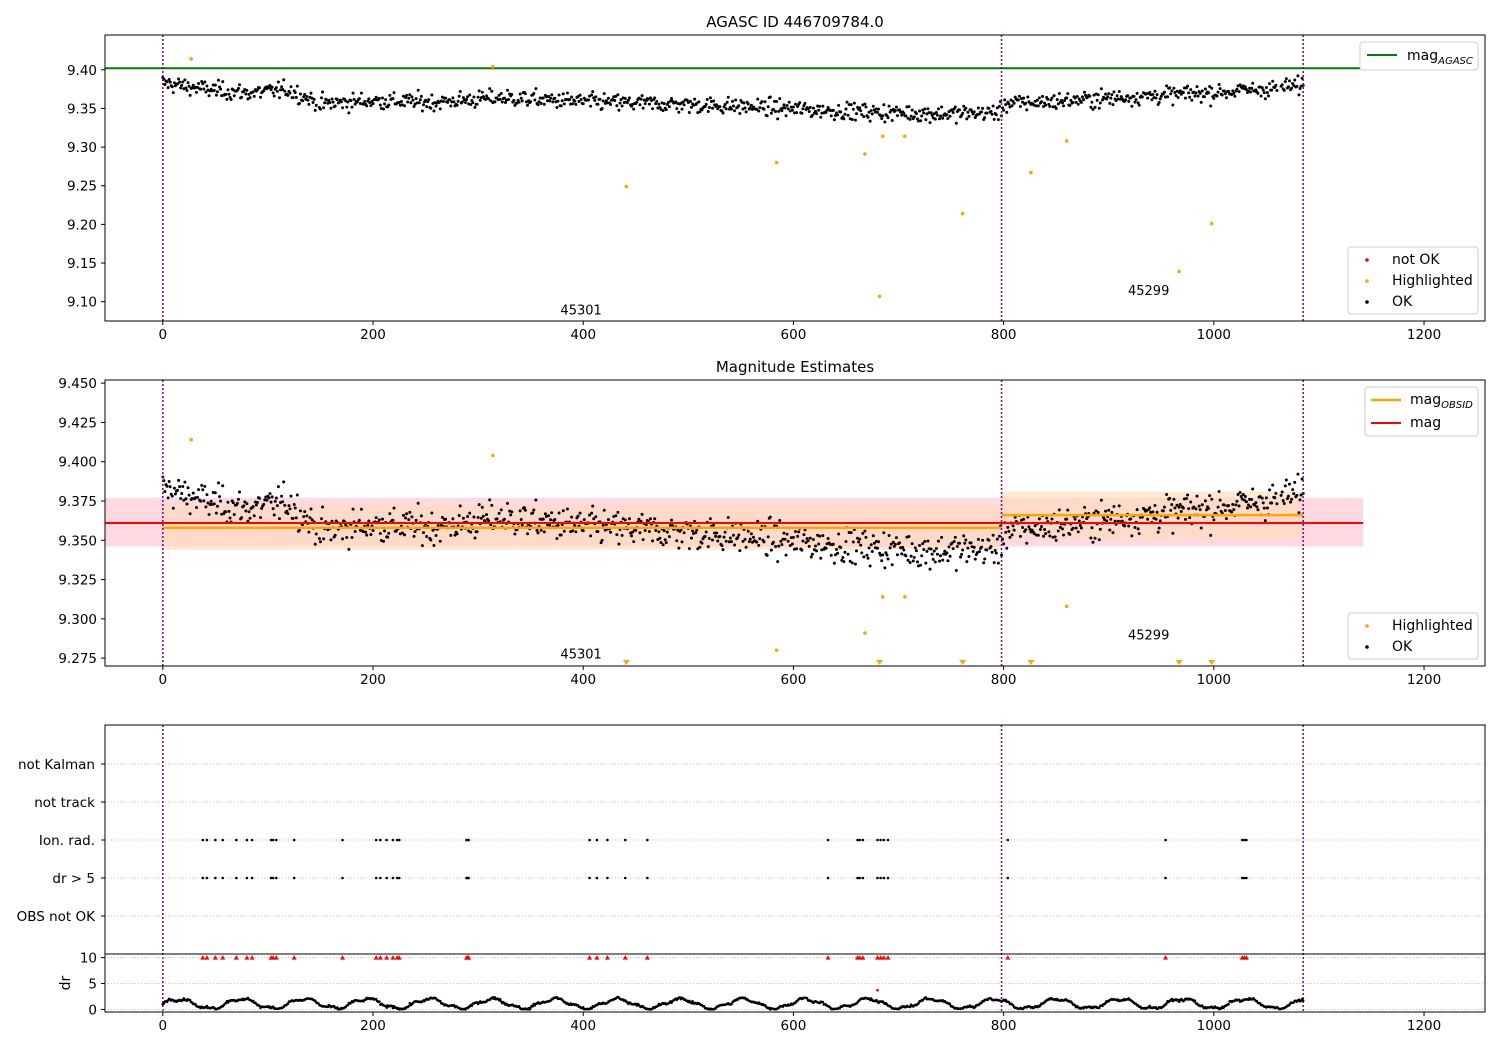 This screenshot has width=1500, height=1050. Describe the element at coordinates (1004, 335) in the screenshot. I see `agasc-xtick-label: 800` at that location.